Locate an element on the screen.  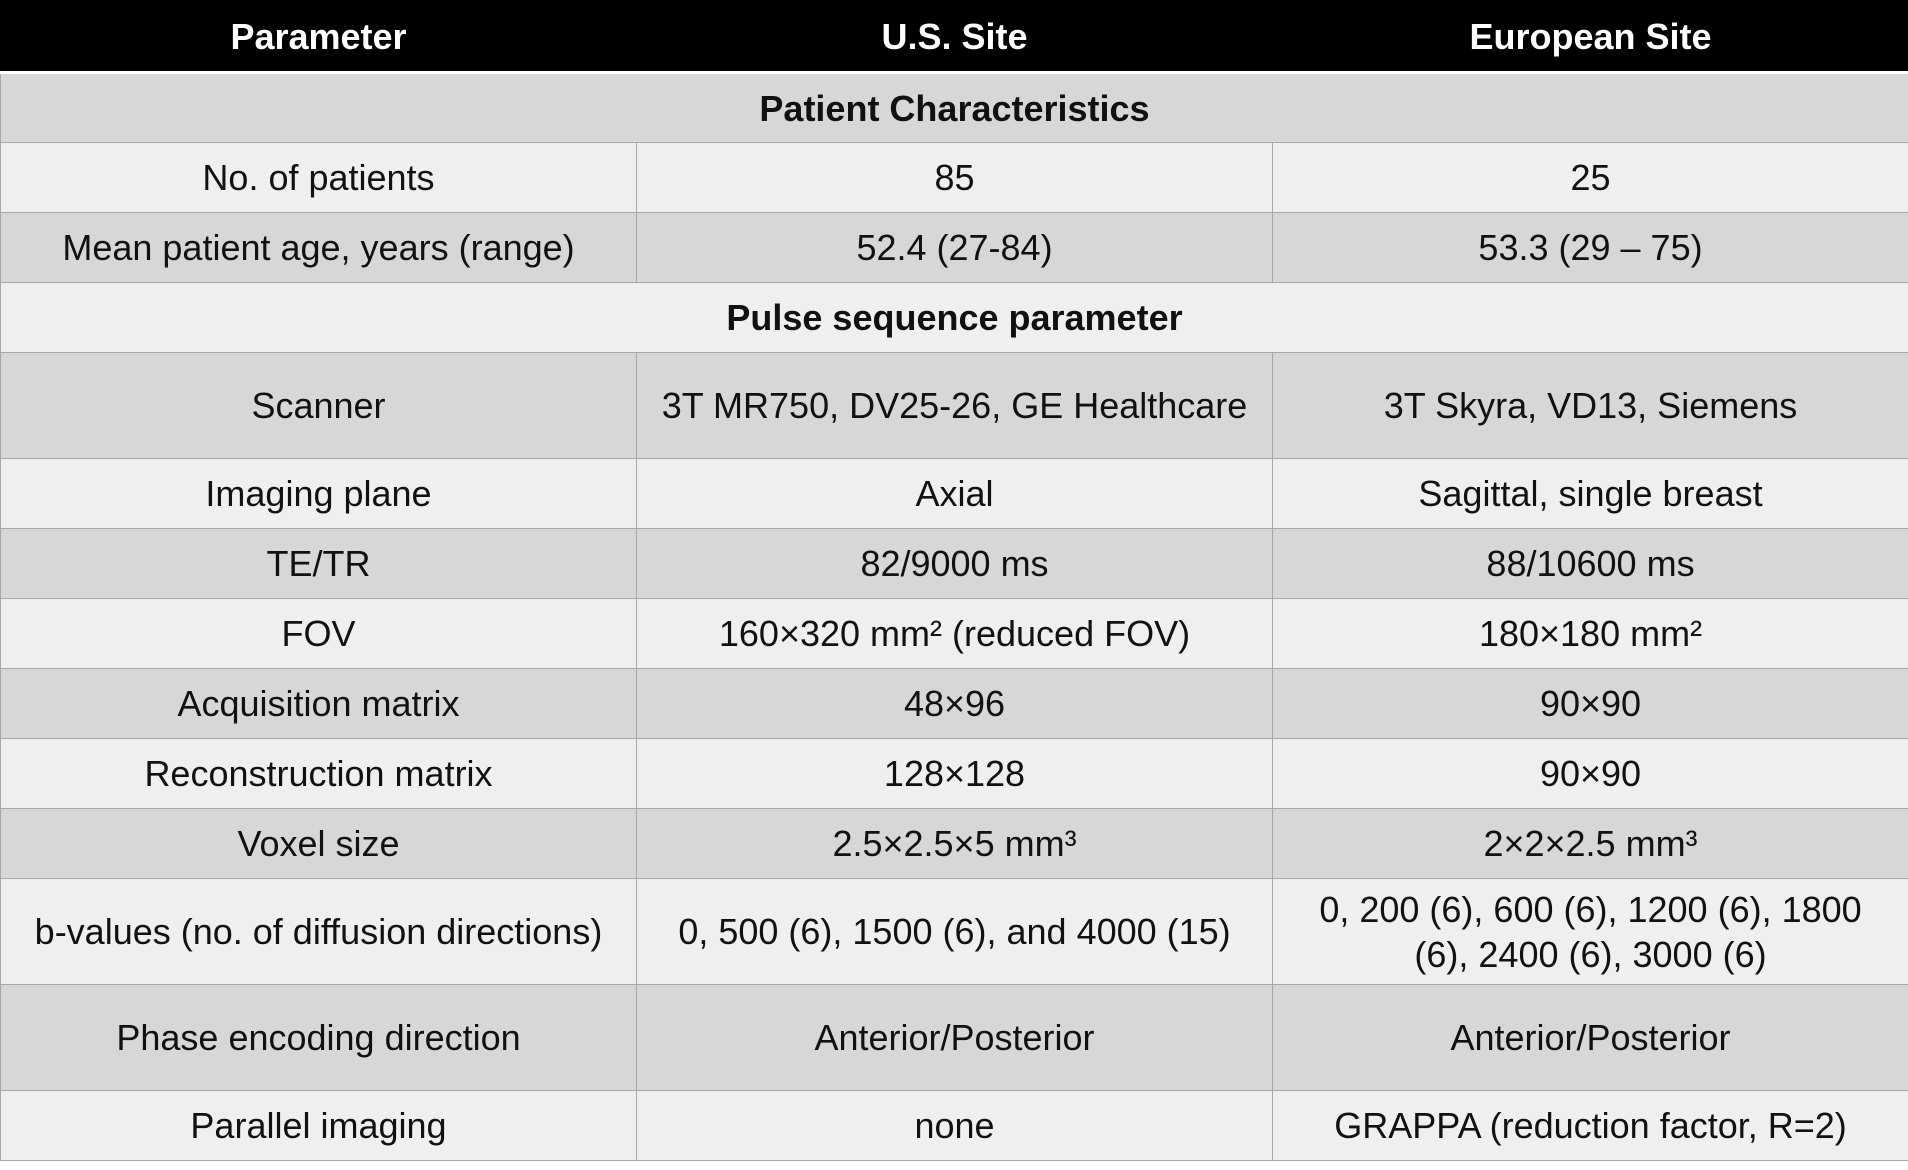
value-cell: 3T MR750, DV25-26, GE Healthcare is located at coordinates (954, 405).